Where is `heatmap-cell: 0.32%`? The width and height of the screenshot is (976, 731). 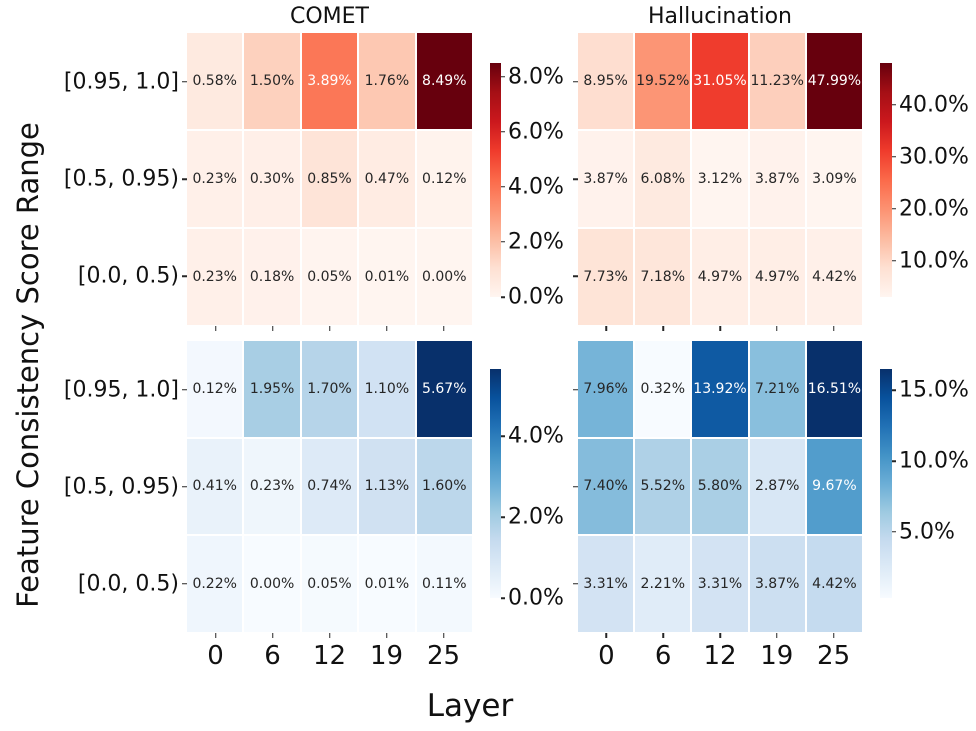
heatmap-cell: 0.32% is located at coordinates (663, 389).